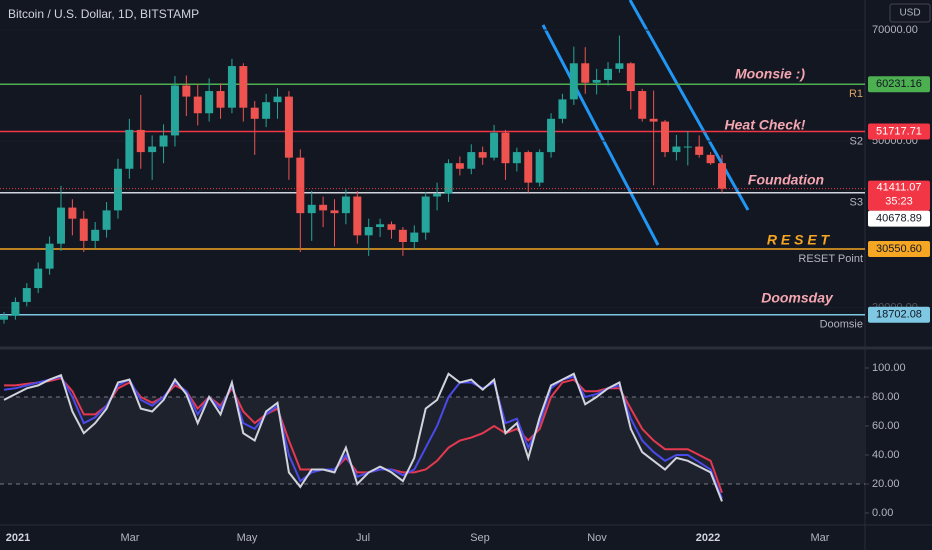 The height and width of the screenshot is (550, 932). I want to click on channel-line, so click(689, 105).